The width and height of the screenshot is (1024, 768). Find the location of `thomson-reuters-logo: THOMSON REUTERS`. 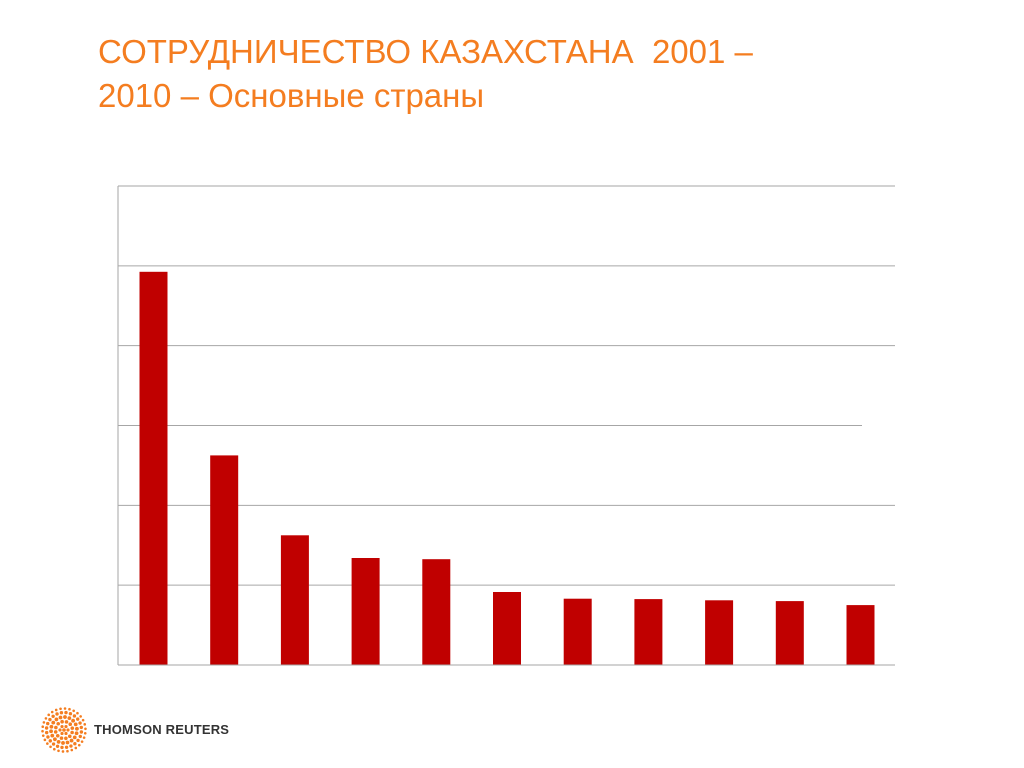

thomson-reuters-logo: THOMSON REUTERS is located at coordinates (140, 731).